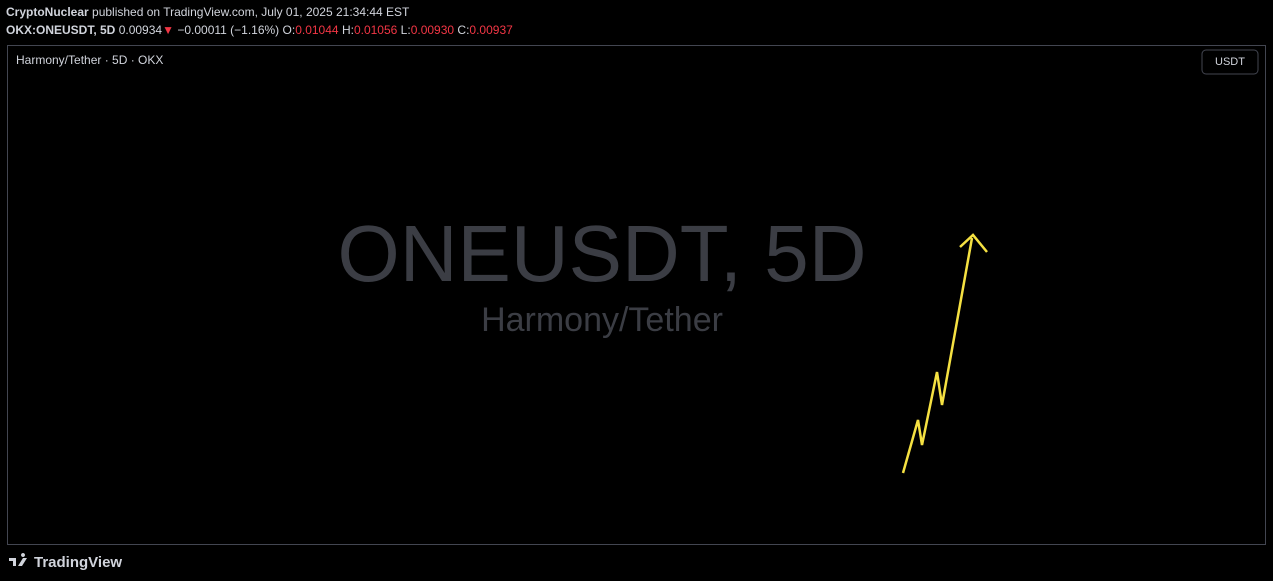 This screenshot has width=1273, height=581. I want to click on projection-arrow, so click(937, 355).